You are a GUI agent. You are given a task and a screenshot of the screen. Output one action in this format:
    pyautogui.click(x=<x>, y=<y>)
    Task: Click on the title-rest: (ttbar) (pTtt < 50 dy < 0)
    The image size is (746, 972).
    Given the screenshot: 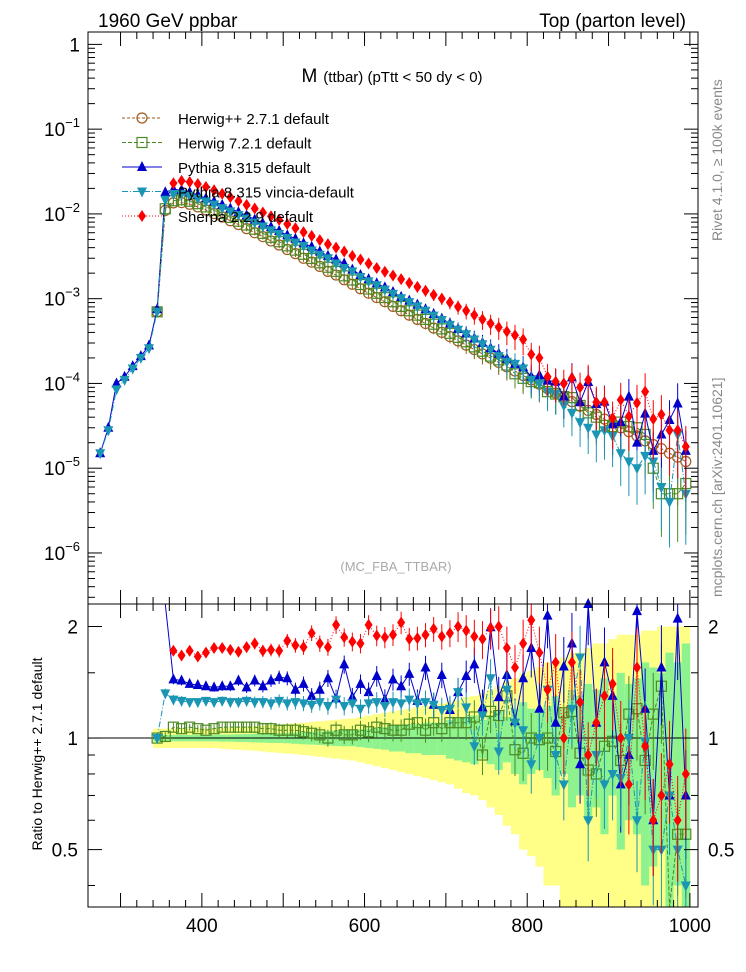 What is the action you would take?
    pyautogui.click(x=402, y=77)
    